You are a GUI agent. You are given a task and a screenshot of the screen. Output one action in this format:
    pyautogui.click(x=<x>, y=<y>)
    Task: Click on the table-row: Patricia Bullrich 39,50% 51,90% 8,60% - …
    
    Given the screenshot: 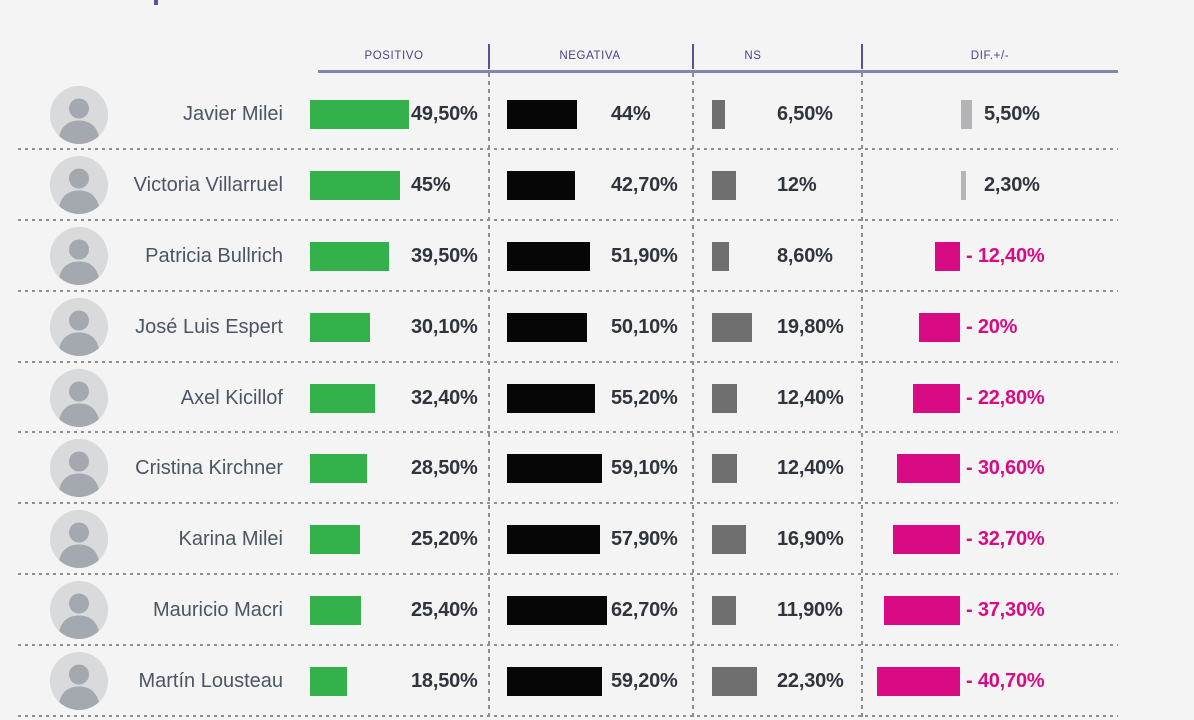 What is the action you would take?
    pyautogui.click(x=597, y=256)
    